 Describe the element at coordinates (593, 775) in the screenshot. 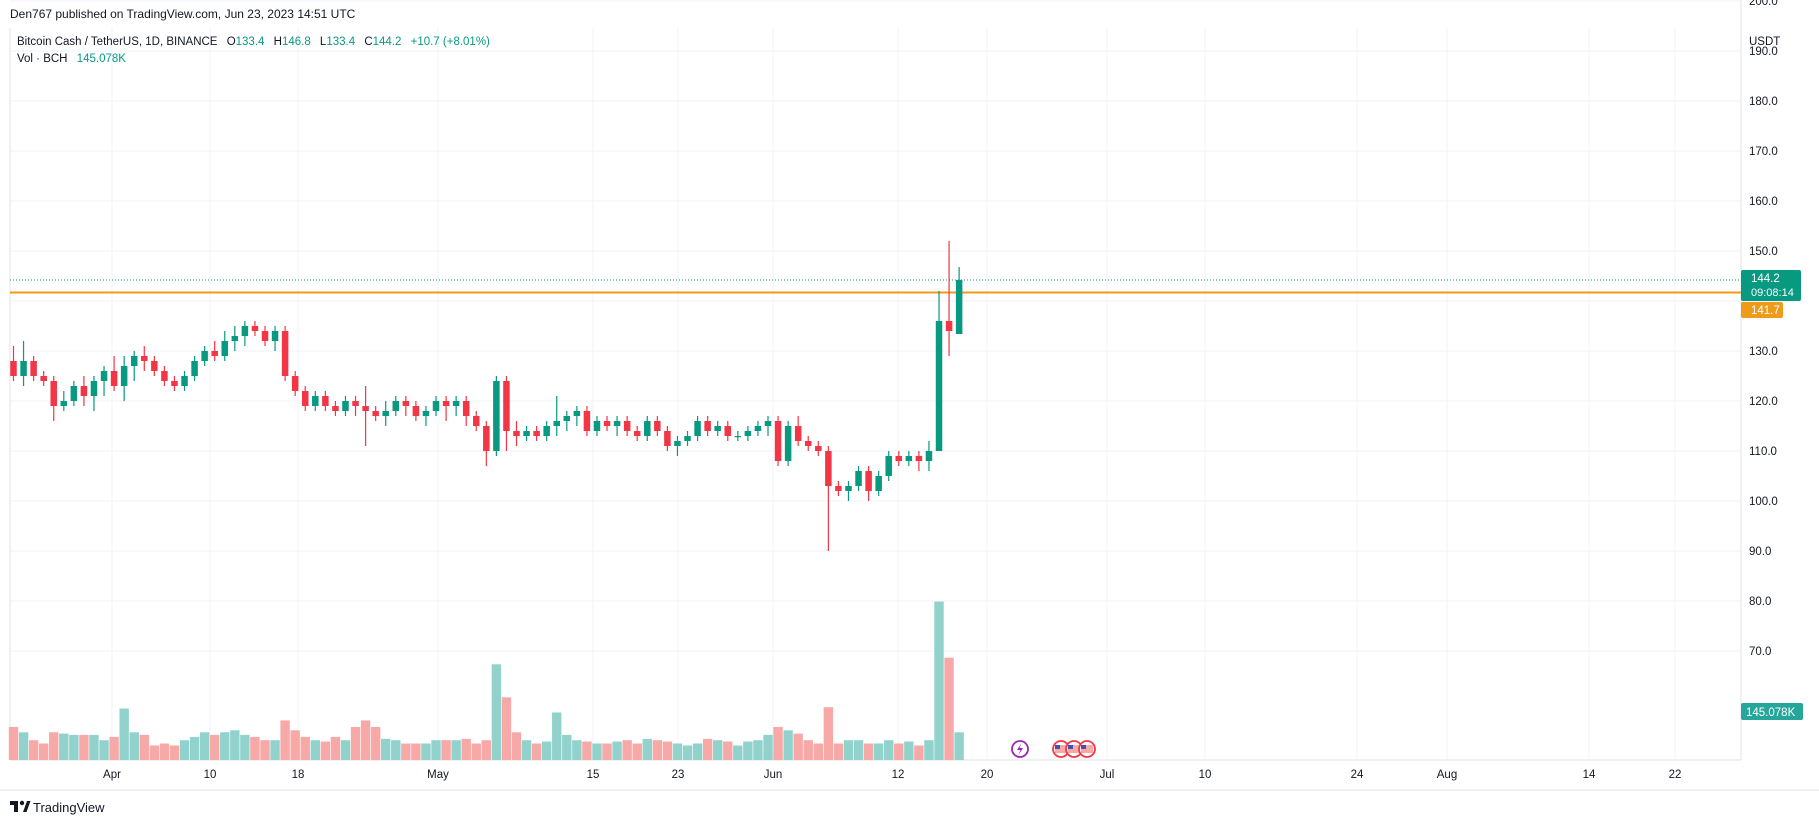

I see `date-tick-label: 15` at that location.